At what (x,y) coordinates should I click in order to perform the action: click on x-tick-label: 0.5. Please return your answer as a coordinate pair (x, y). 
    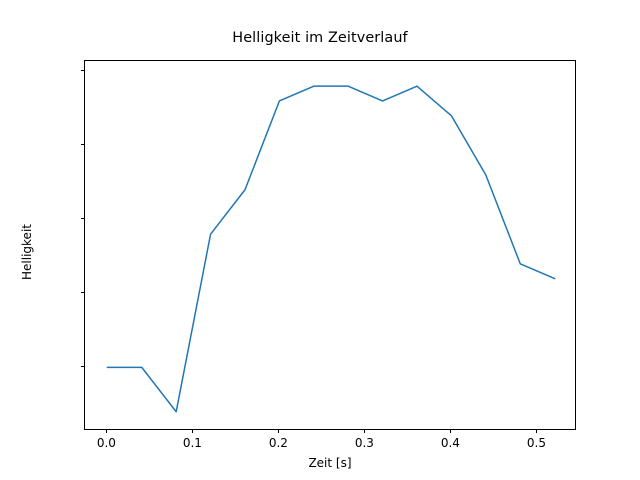
    Looking at the image, I should click on (536, 443).